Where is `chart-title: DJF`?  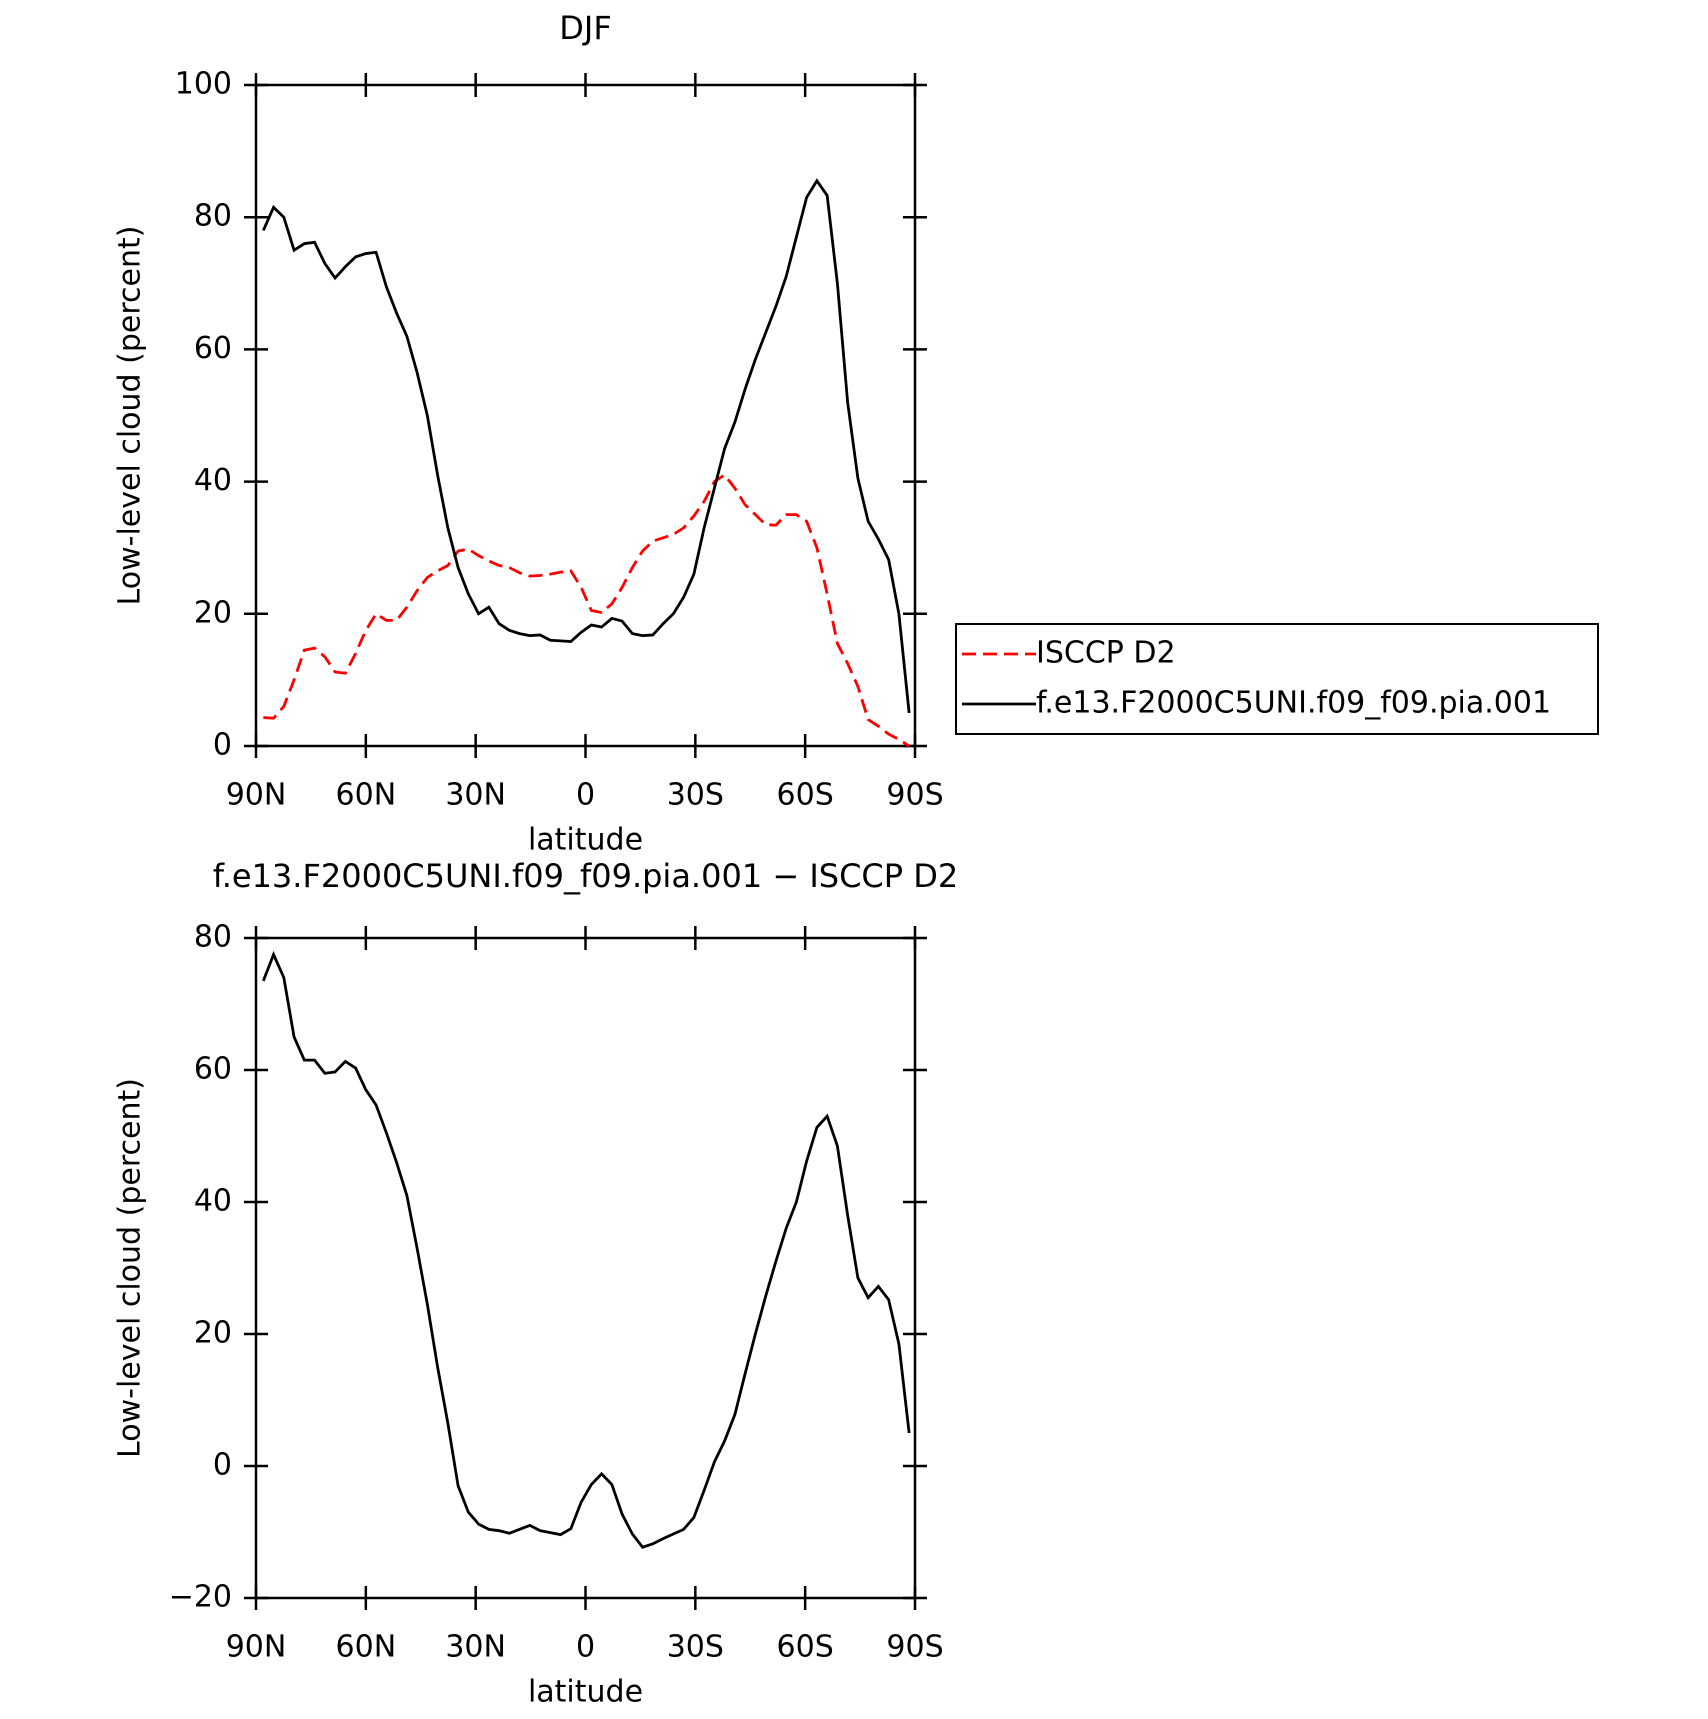 chart-title: DJF is located at coordinates (585, 28).